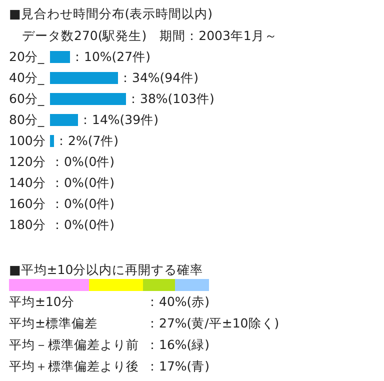  What do you see at coordinates (26, 77) in the screenshot?
I see `category: 40分_` at bounding box center [26, 77].